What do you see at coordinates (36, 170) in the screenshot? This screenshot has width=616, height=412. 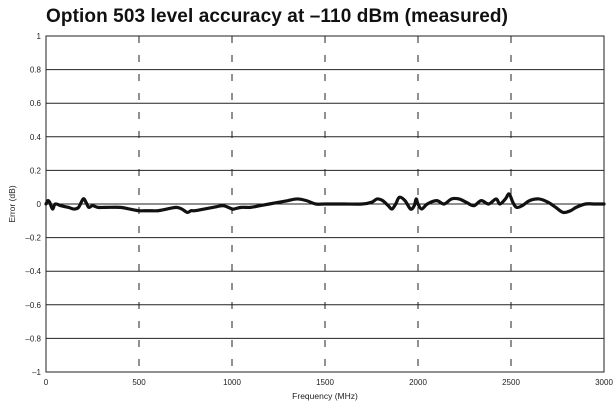 I see `y-tick-label: 0.2` at bounding box center [36, 170].